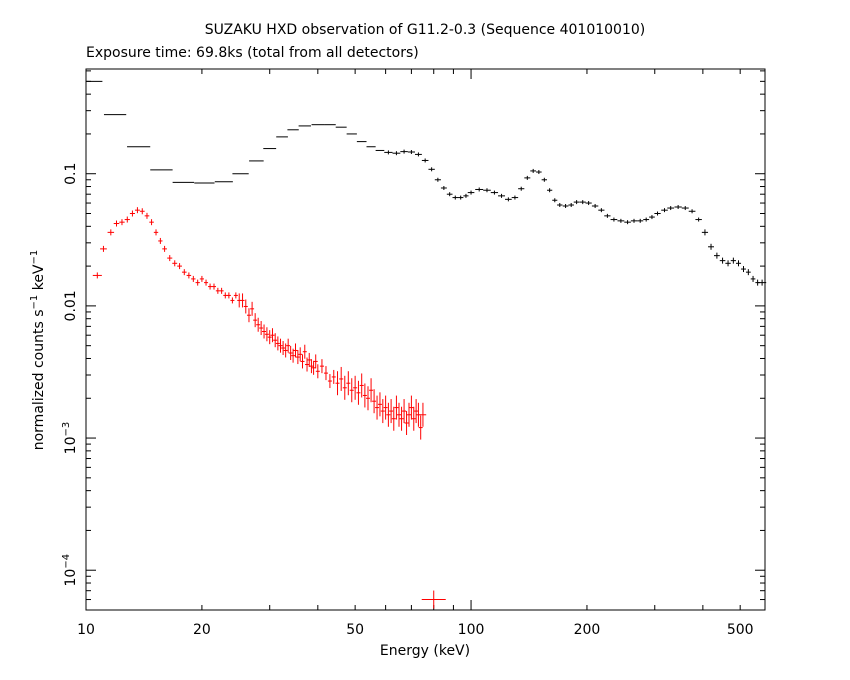 The width and height of the screenshot is (850, 680). Describe the element at coordinates (202, 630) in the screenshot. I see `x-tick-label: 20` at that location.